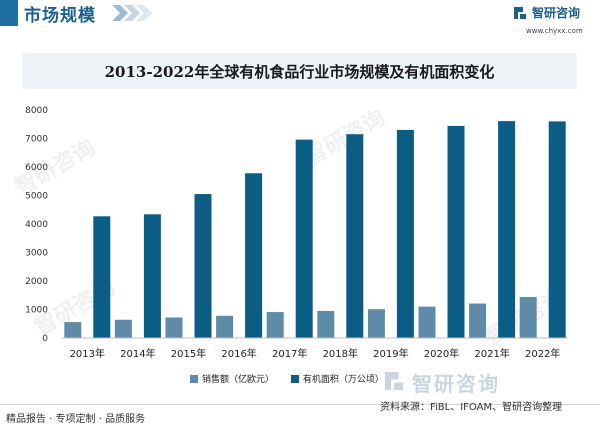 The width and height of the screenshot is (600, 429). What do you see at coordinates (45, 339) in the screenshot?
I see `y-tick-label: 0` at bounding box center [45, 339].